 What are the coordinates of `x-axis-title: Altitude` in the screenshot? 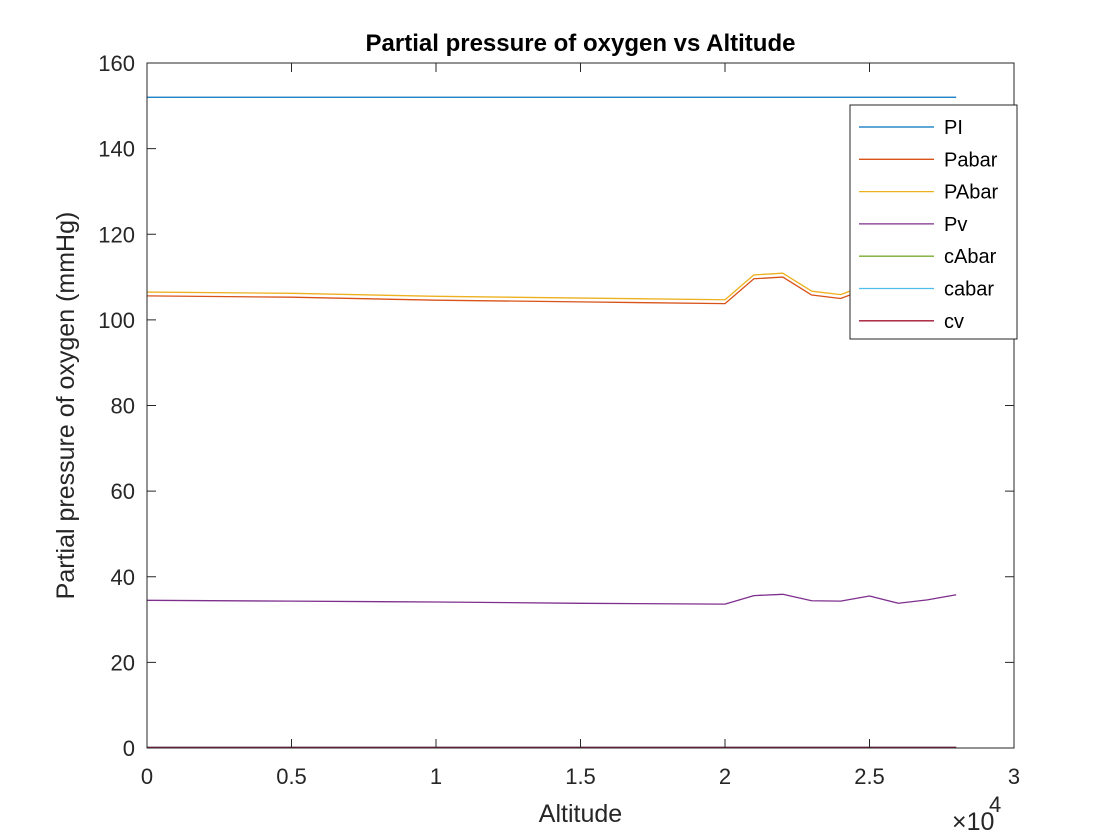 It's located at (580, 814).